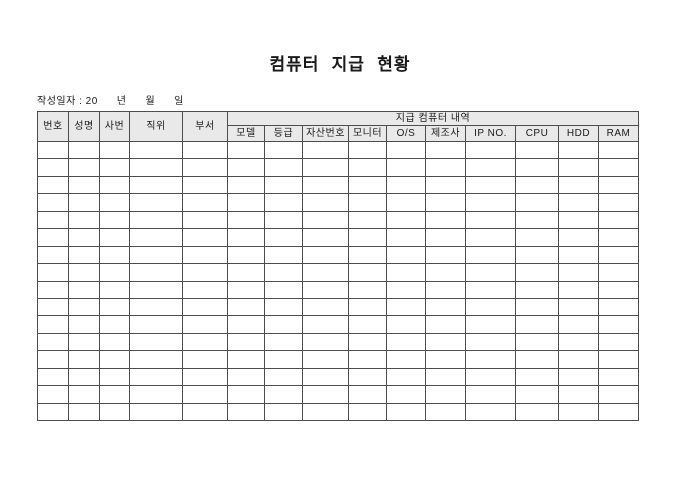 This screenshot has width=680, height=481. What do you see at coordinates (84, 126) in the screenshot?
I see `person-column-header: 성명` at bounding box center [84, 126].